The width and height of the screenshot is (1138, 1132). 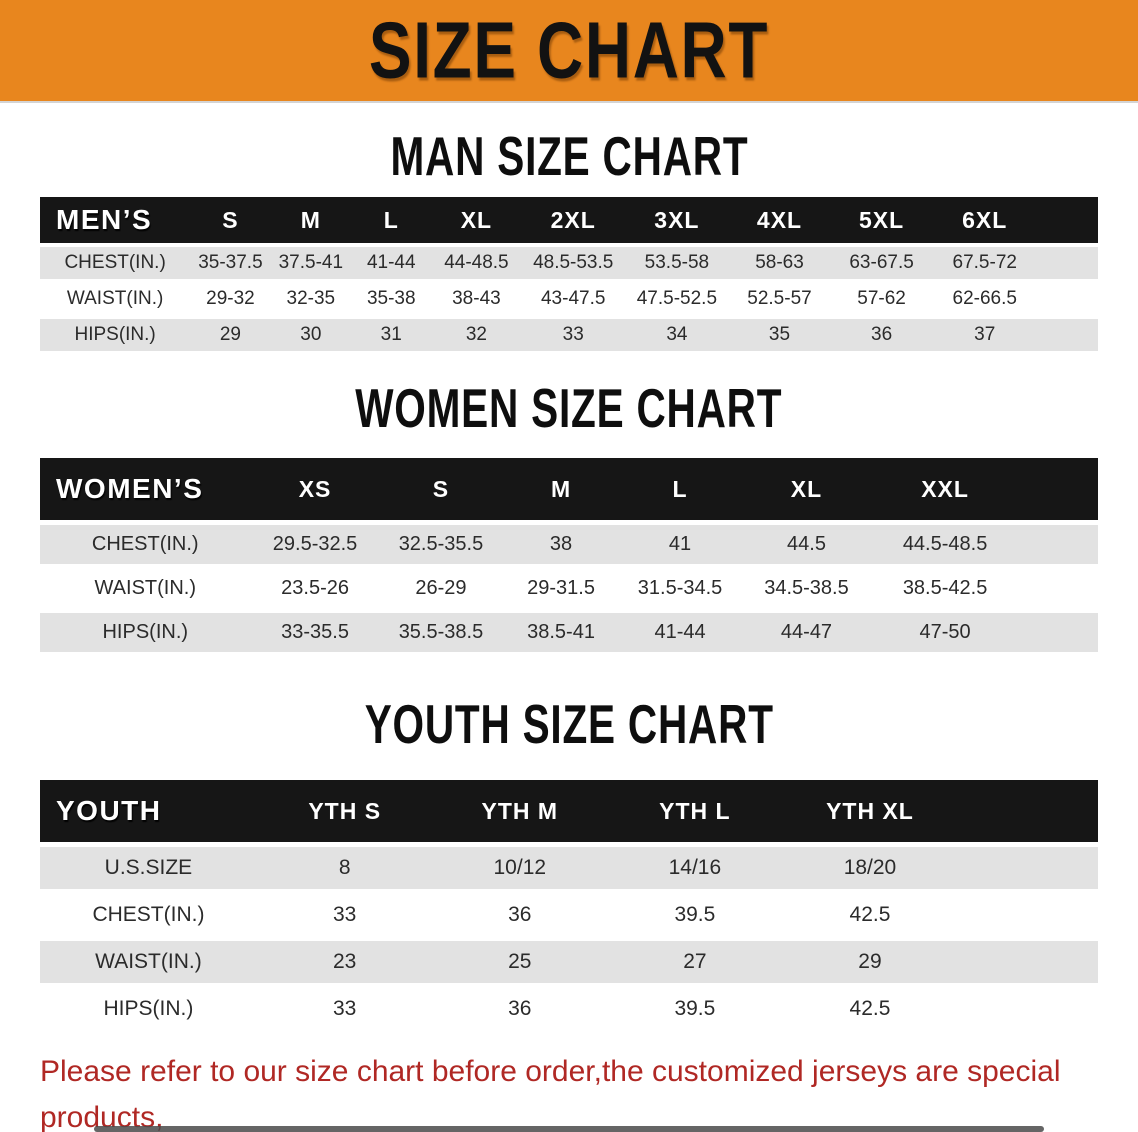 I want to click on women-section-heading: WOMEN SIZE CHART, so click(x=569, y=409).